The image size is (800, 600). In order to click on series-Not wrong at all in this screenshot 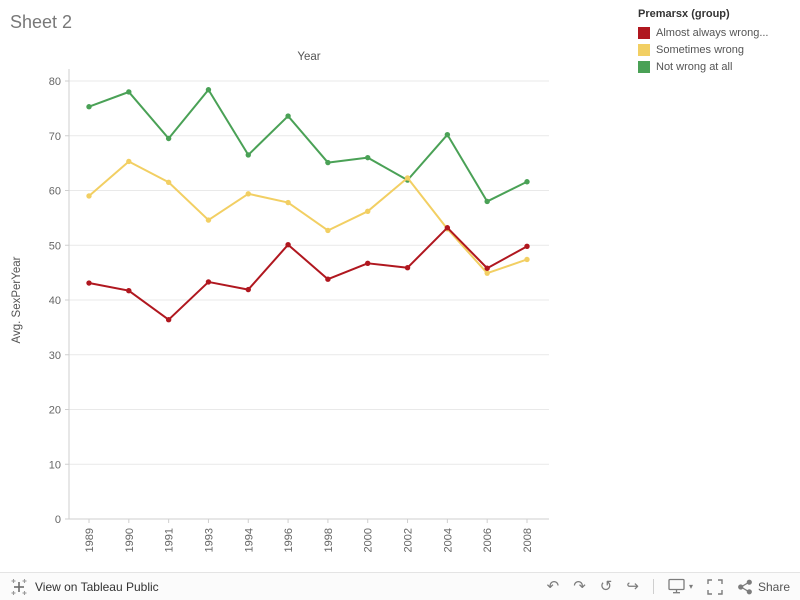, I will do `click(308, 146)`.